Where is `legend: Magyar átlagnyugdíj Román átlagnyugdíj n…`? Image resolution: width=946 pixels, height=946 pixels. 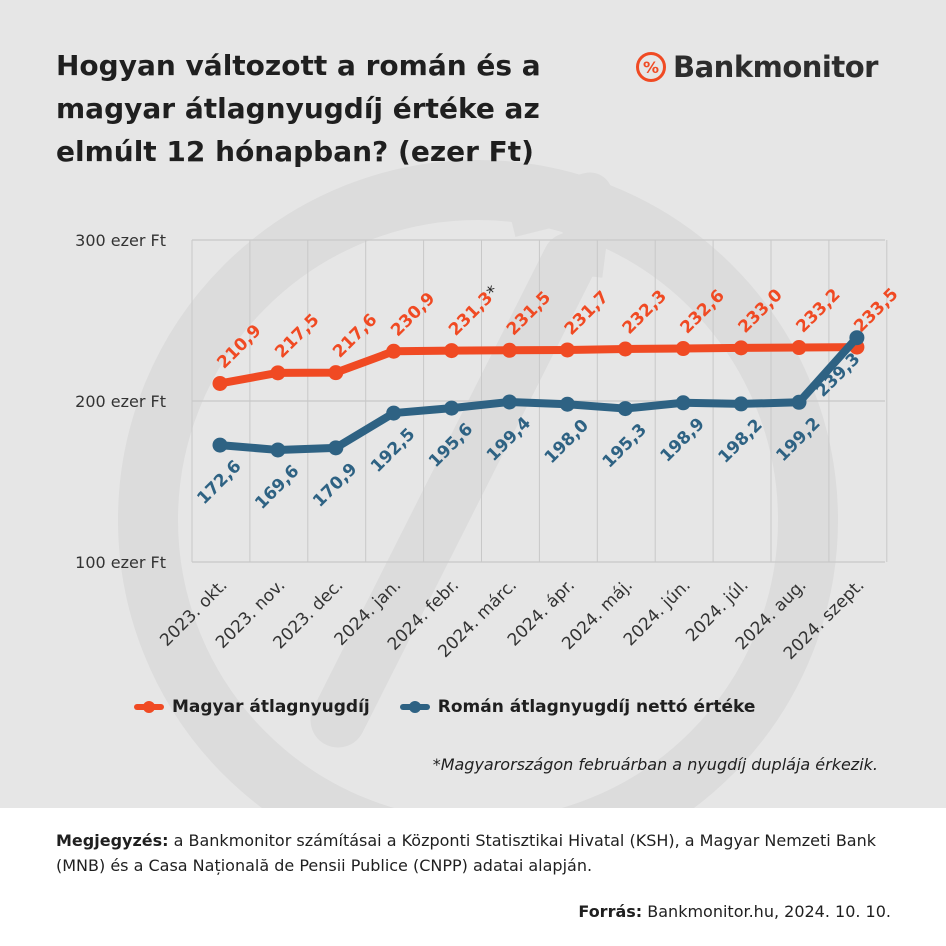
legend: Magyar átlagnyugdíj Román átlagnyugdíj n… is located at coordinates (459, 707).